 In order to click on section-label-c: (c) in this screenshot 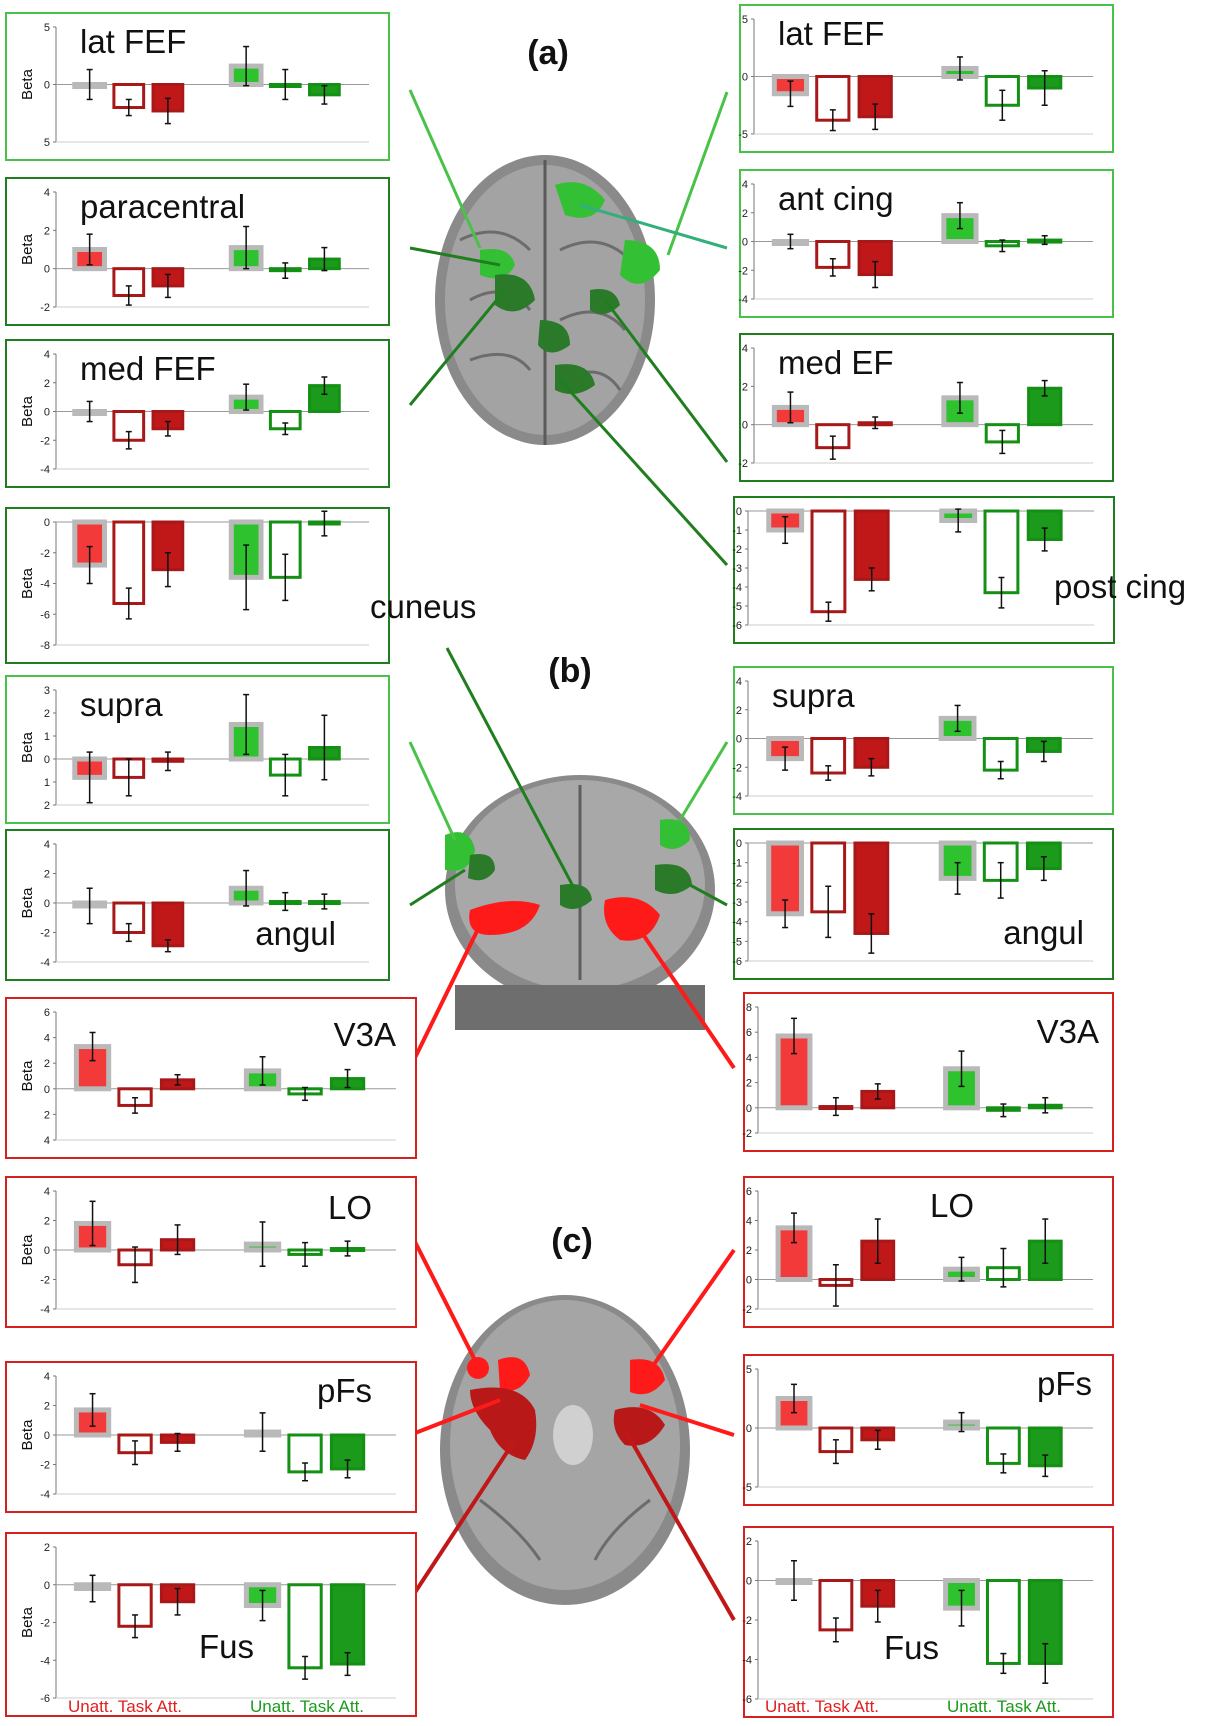, I will do `click(572, 1241)`.